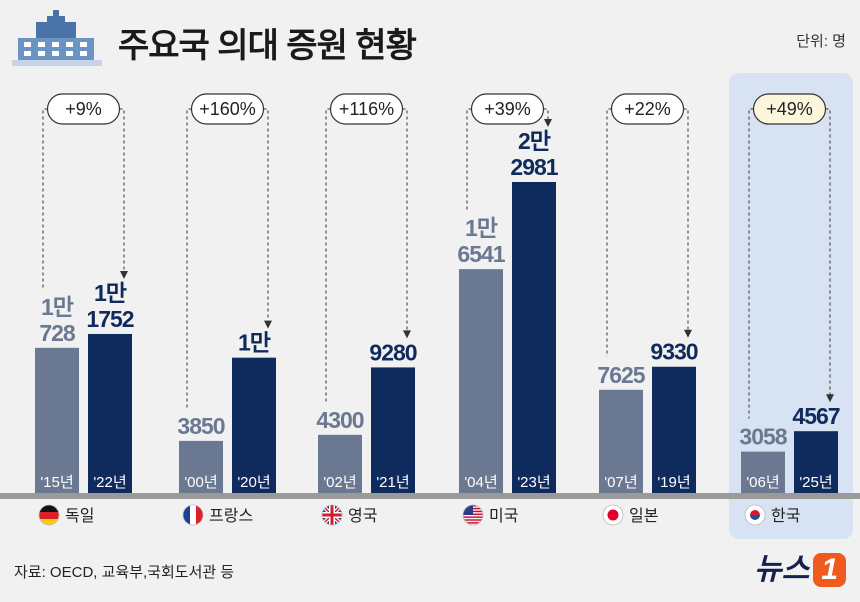 The image size is (860, 602). I want to click on de-flag-icon, so click(49, 515).